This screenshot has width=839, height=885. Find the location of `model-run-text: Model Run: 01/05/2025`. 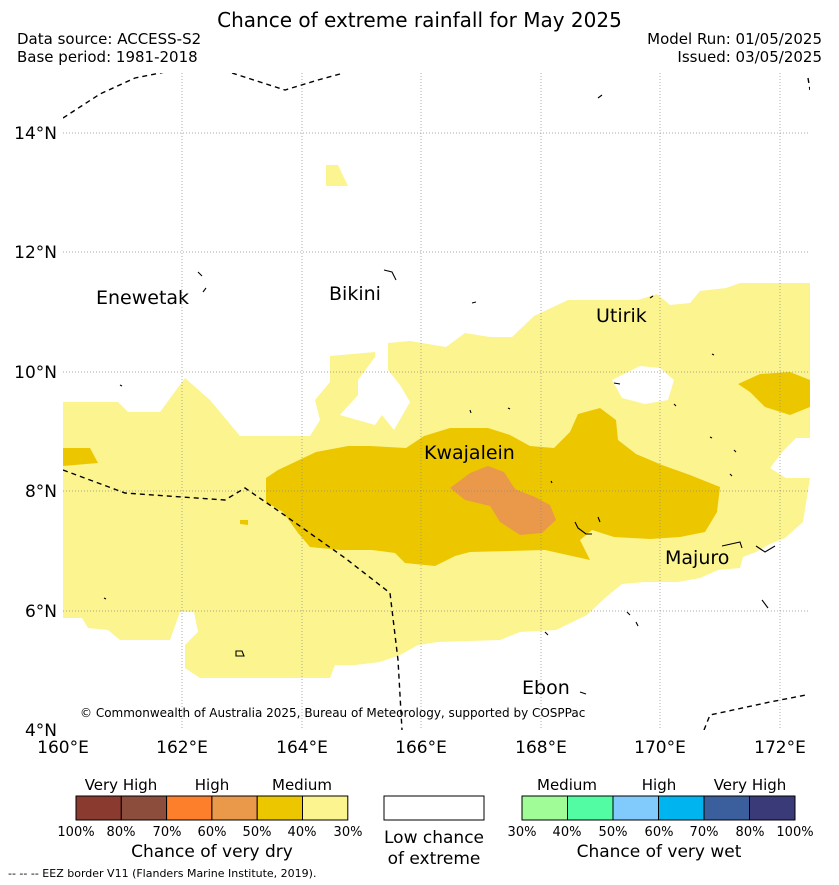

model-run-text: Model Run: 01/05/2025 is located at coordinates (734, 39).